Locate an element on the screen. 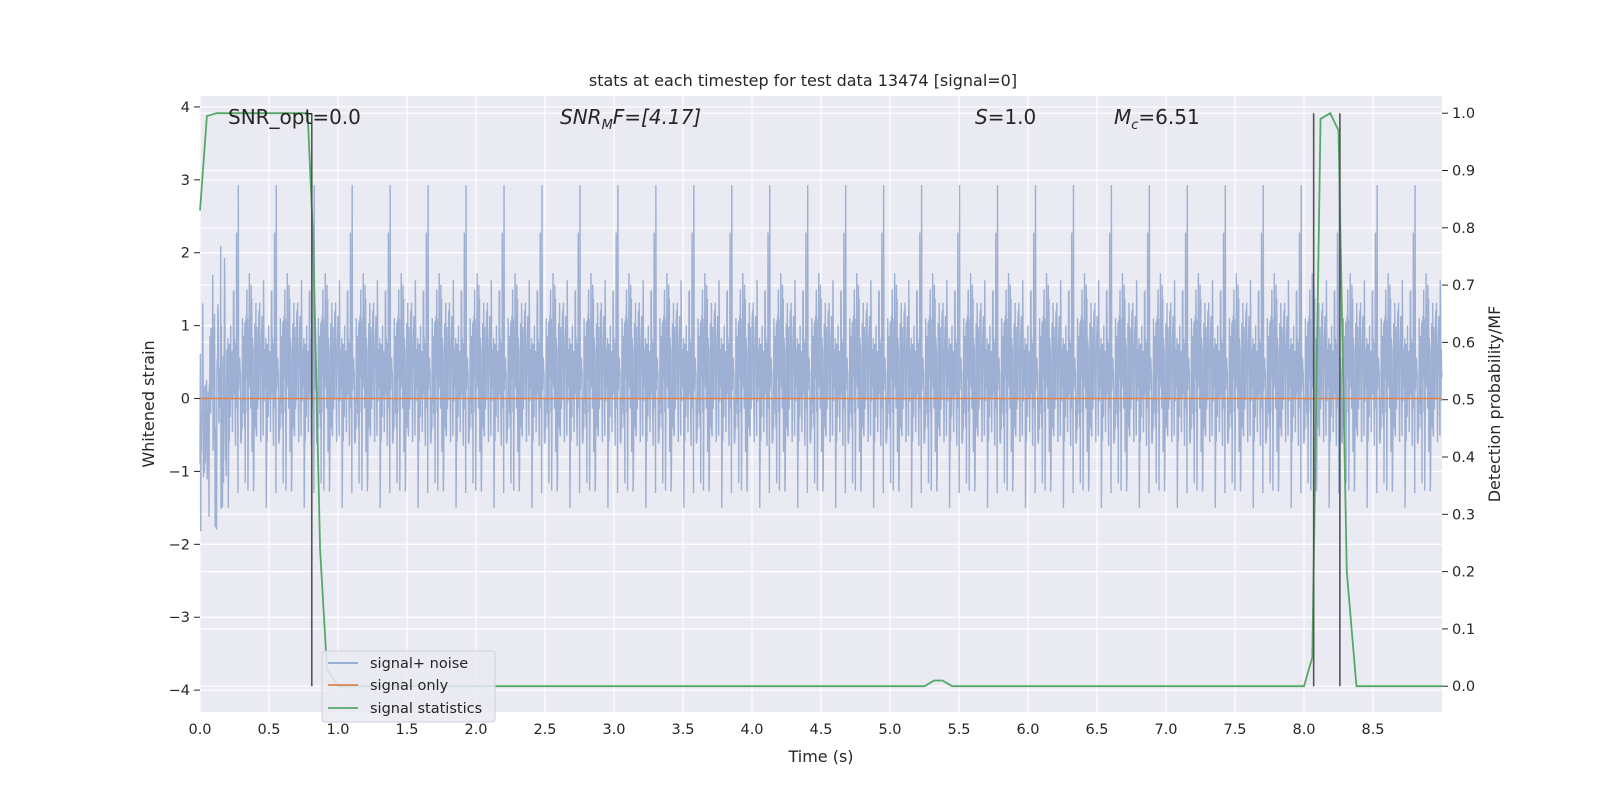 Image resolution: width=1600 pixels, height=800 pixels. y-tick-label-8: 4 is located at coordinates (185, 108).